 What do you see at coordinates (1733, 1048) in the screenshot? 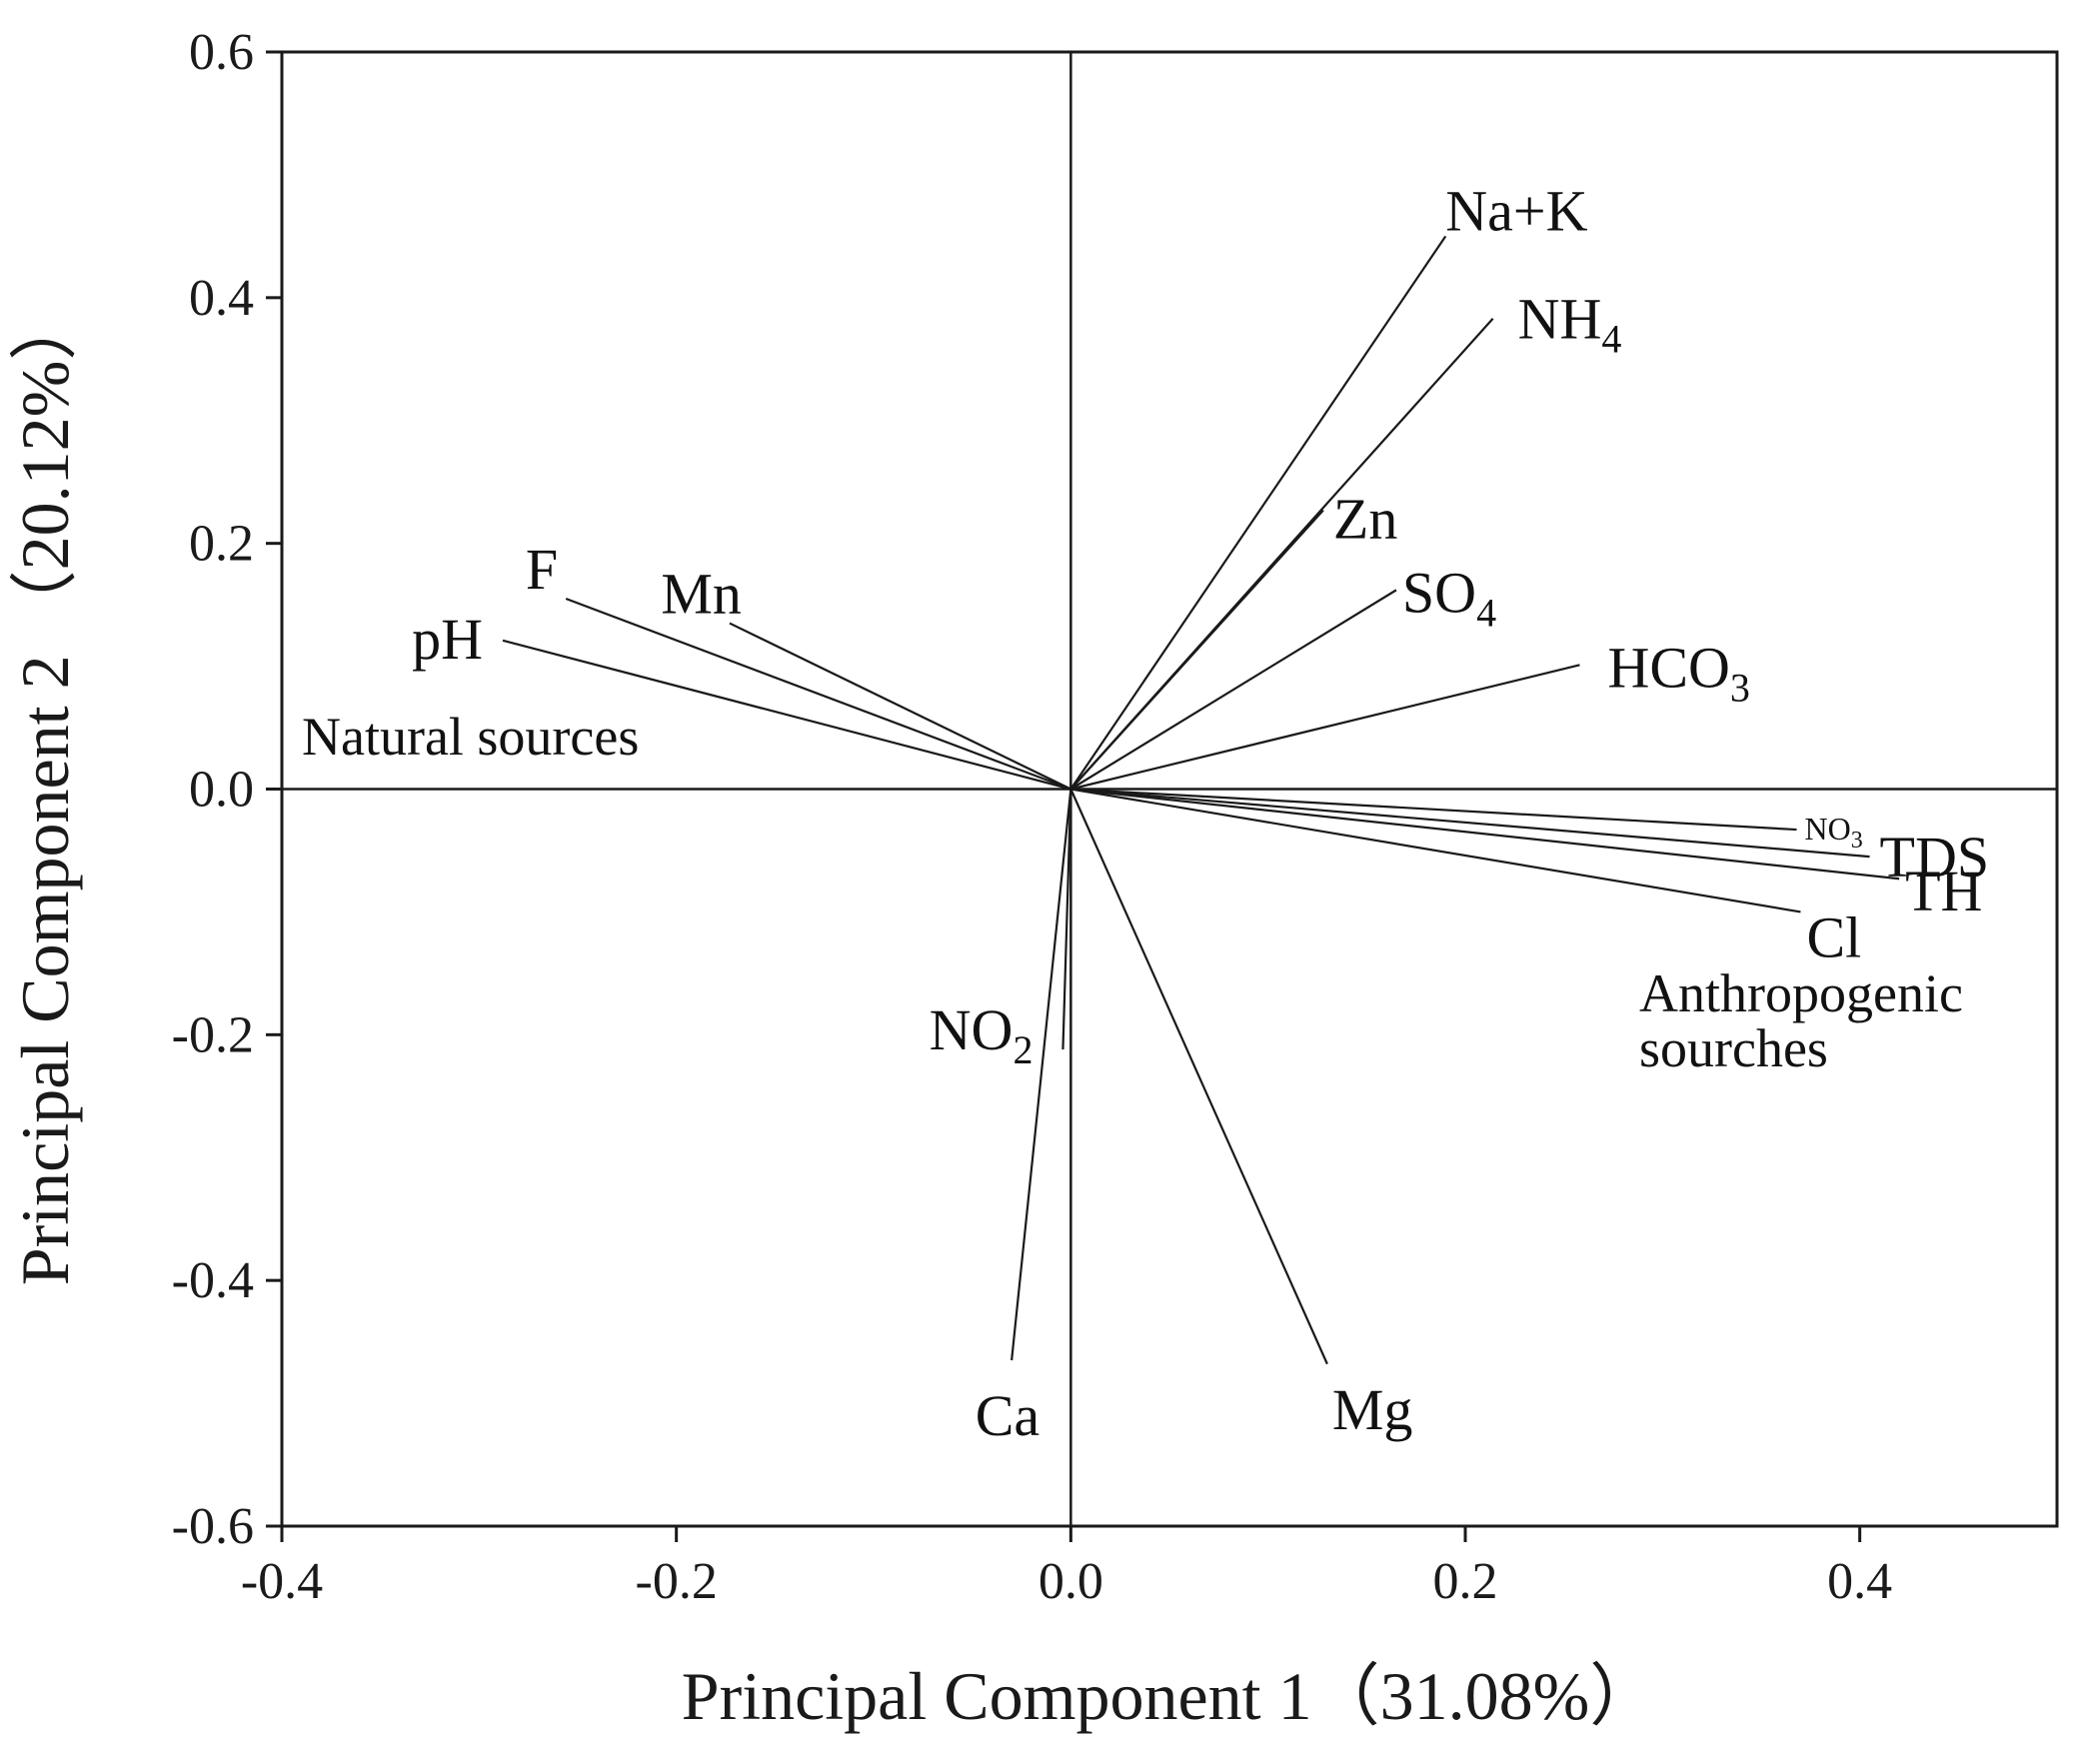
I see `annotation-text: sourches` at bounding box center [1733, 1048].